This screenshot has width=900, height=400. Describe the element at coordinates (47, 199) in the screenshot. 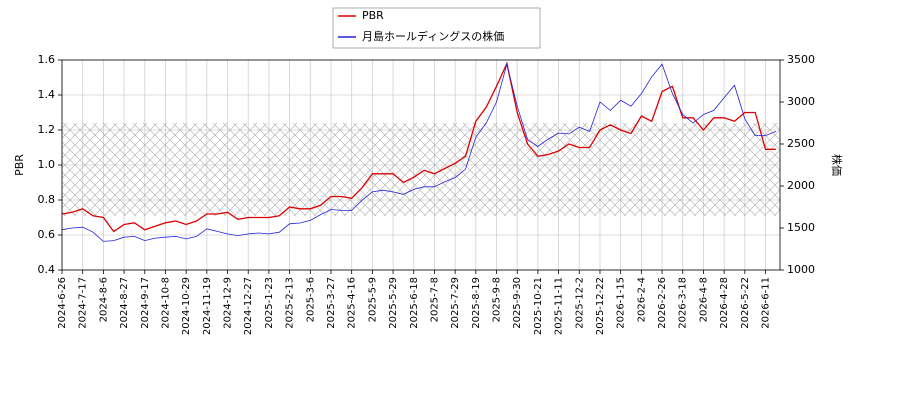

I see `y-tick-label: 0.8` at that location.